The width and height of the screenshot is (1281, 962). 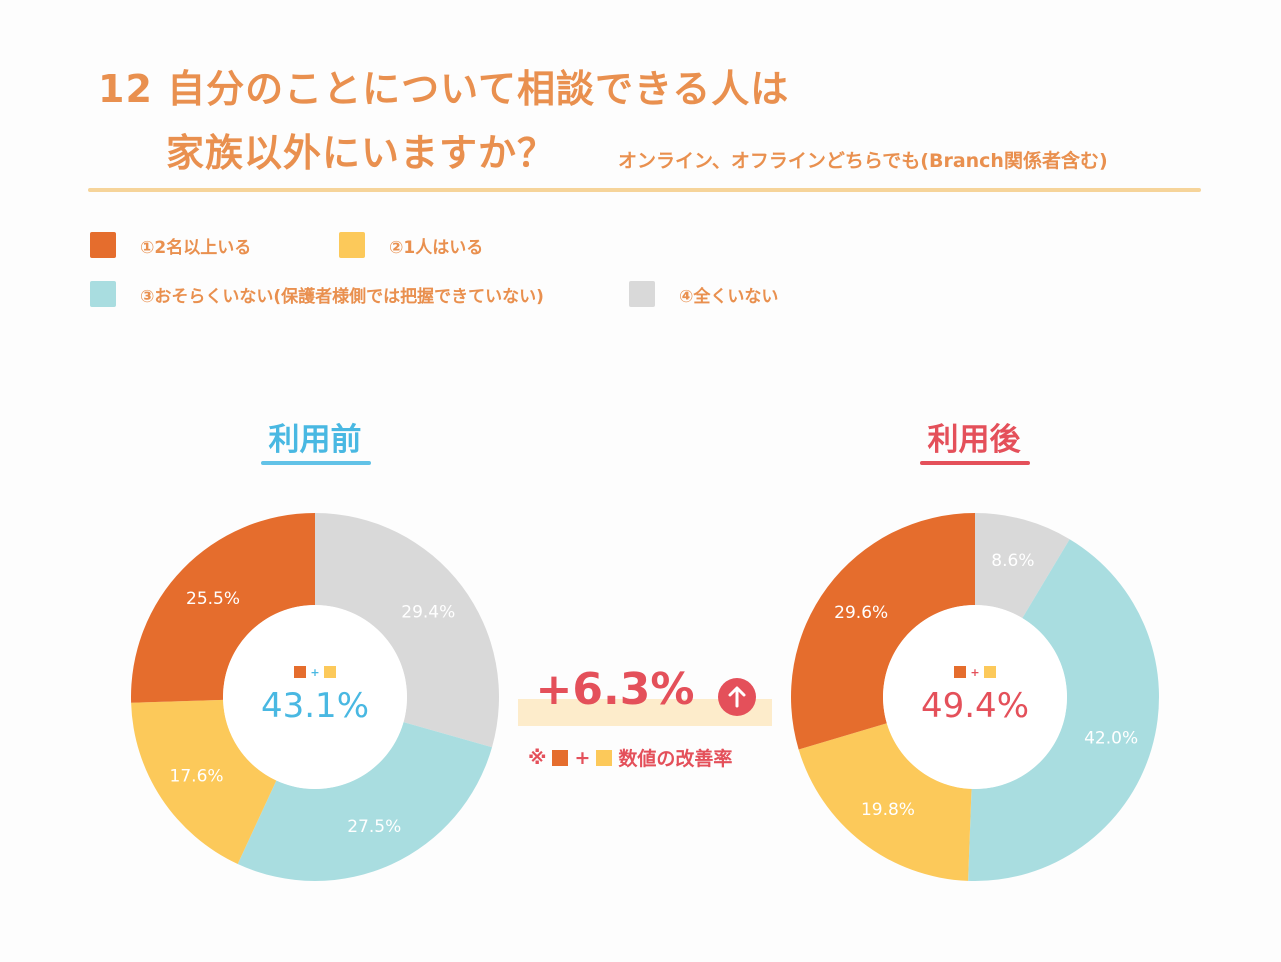 What do you see at coordinates (642, 294) in the screenshot?
I see `legend-swatch-gray` at bounding box center [642, 294].